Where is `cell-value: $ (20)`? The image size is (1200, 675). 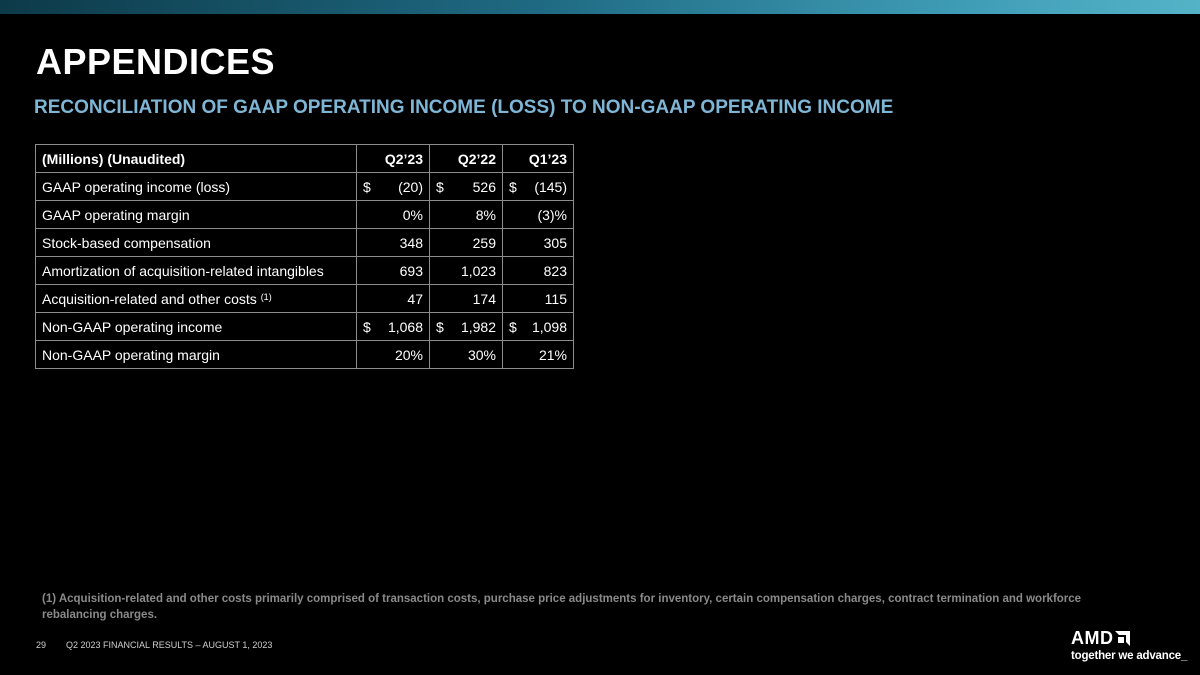
cell-value: $ (20) is located at coordinates (393, 186).